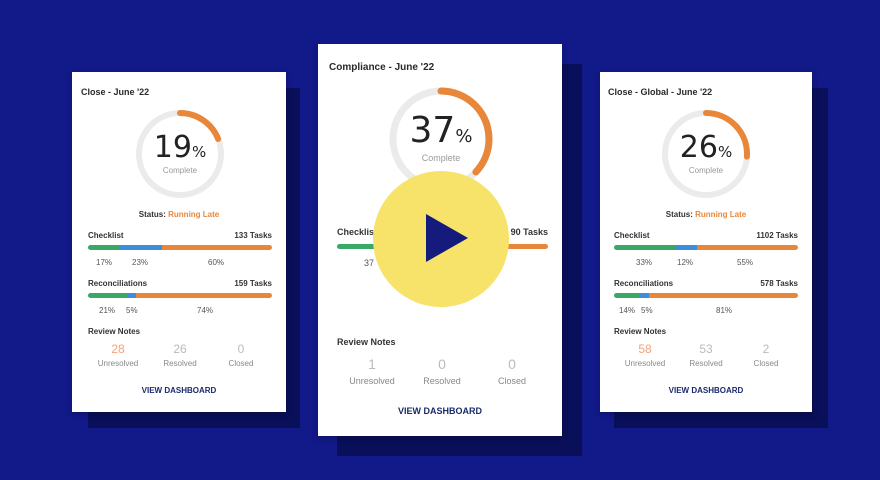 The width and height of the screenshot is (880, 480). I want to click on progress-ring: 37% Complete, so click(441, 139).